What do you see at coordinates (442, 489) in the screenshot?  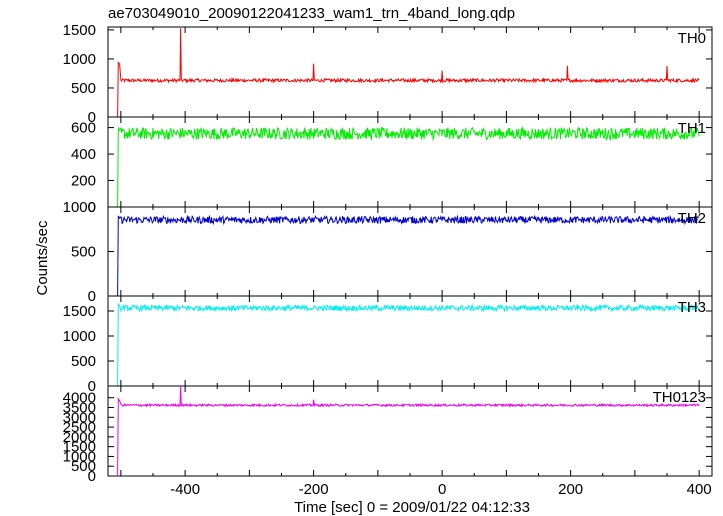 I see `x-tick-label: 0` at bounding box center [442, 489].